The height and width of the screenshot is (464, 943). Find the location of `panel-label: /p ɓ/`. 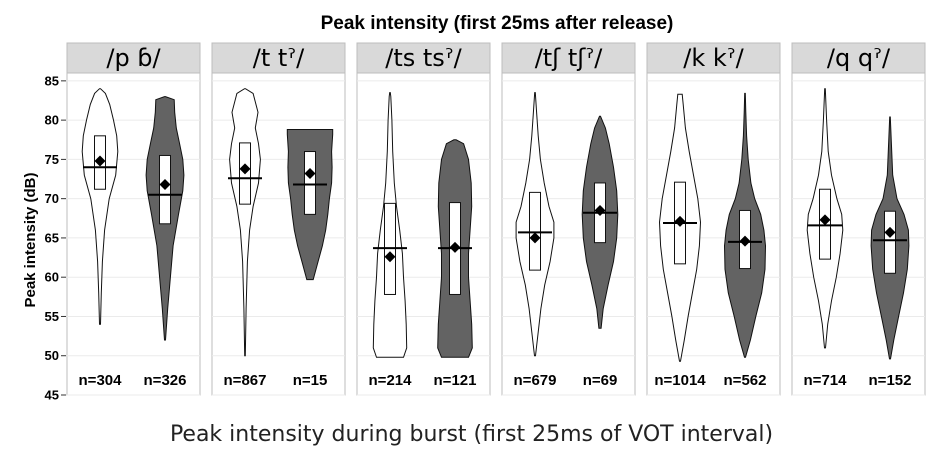

panel-label: /p ɓ/ is located at coordinates (133, 58).